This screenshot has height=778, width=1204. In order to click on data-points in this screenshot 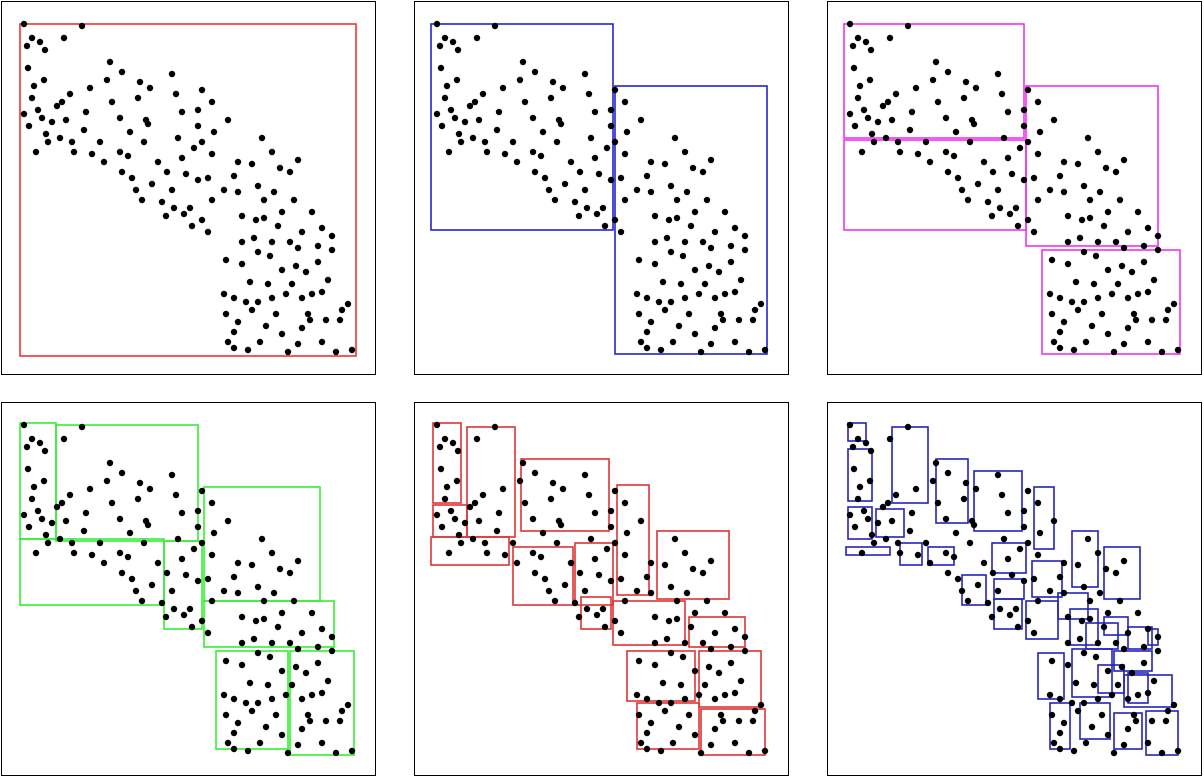, I will do `click(188, 589)`.